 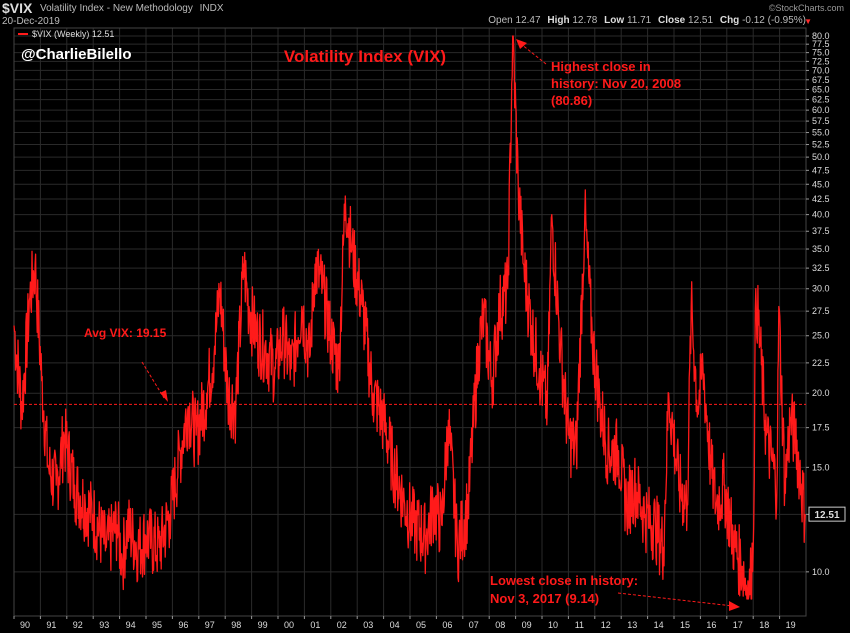 I want to click on x-tick-label: 11, so click(x=579, y=625).